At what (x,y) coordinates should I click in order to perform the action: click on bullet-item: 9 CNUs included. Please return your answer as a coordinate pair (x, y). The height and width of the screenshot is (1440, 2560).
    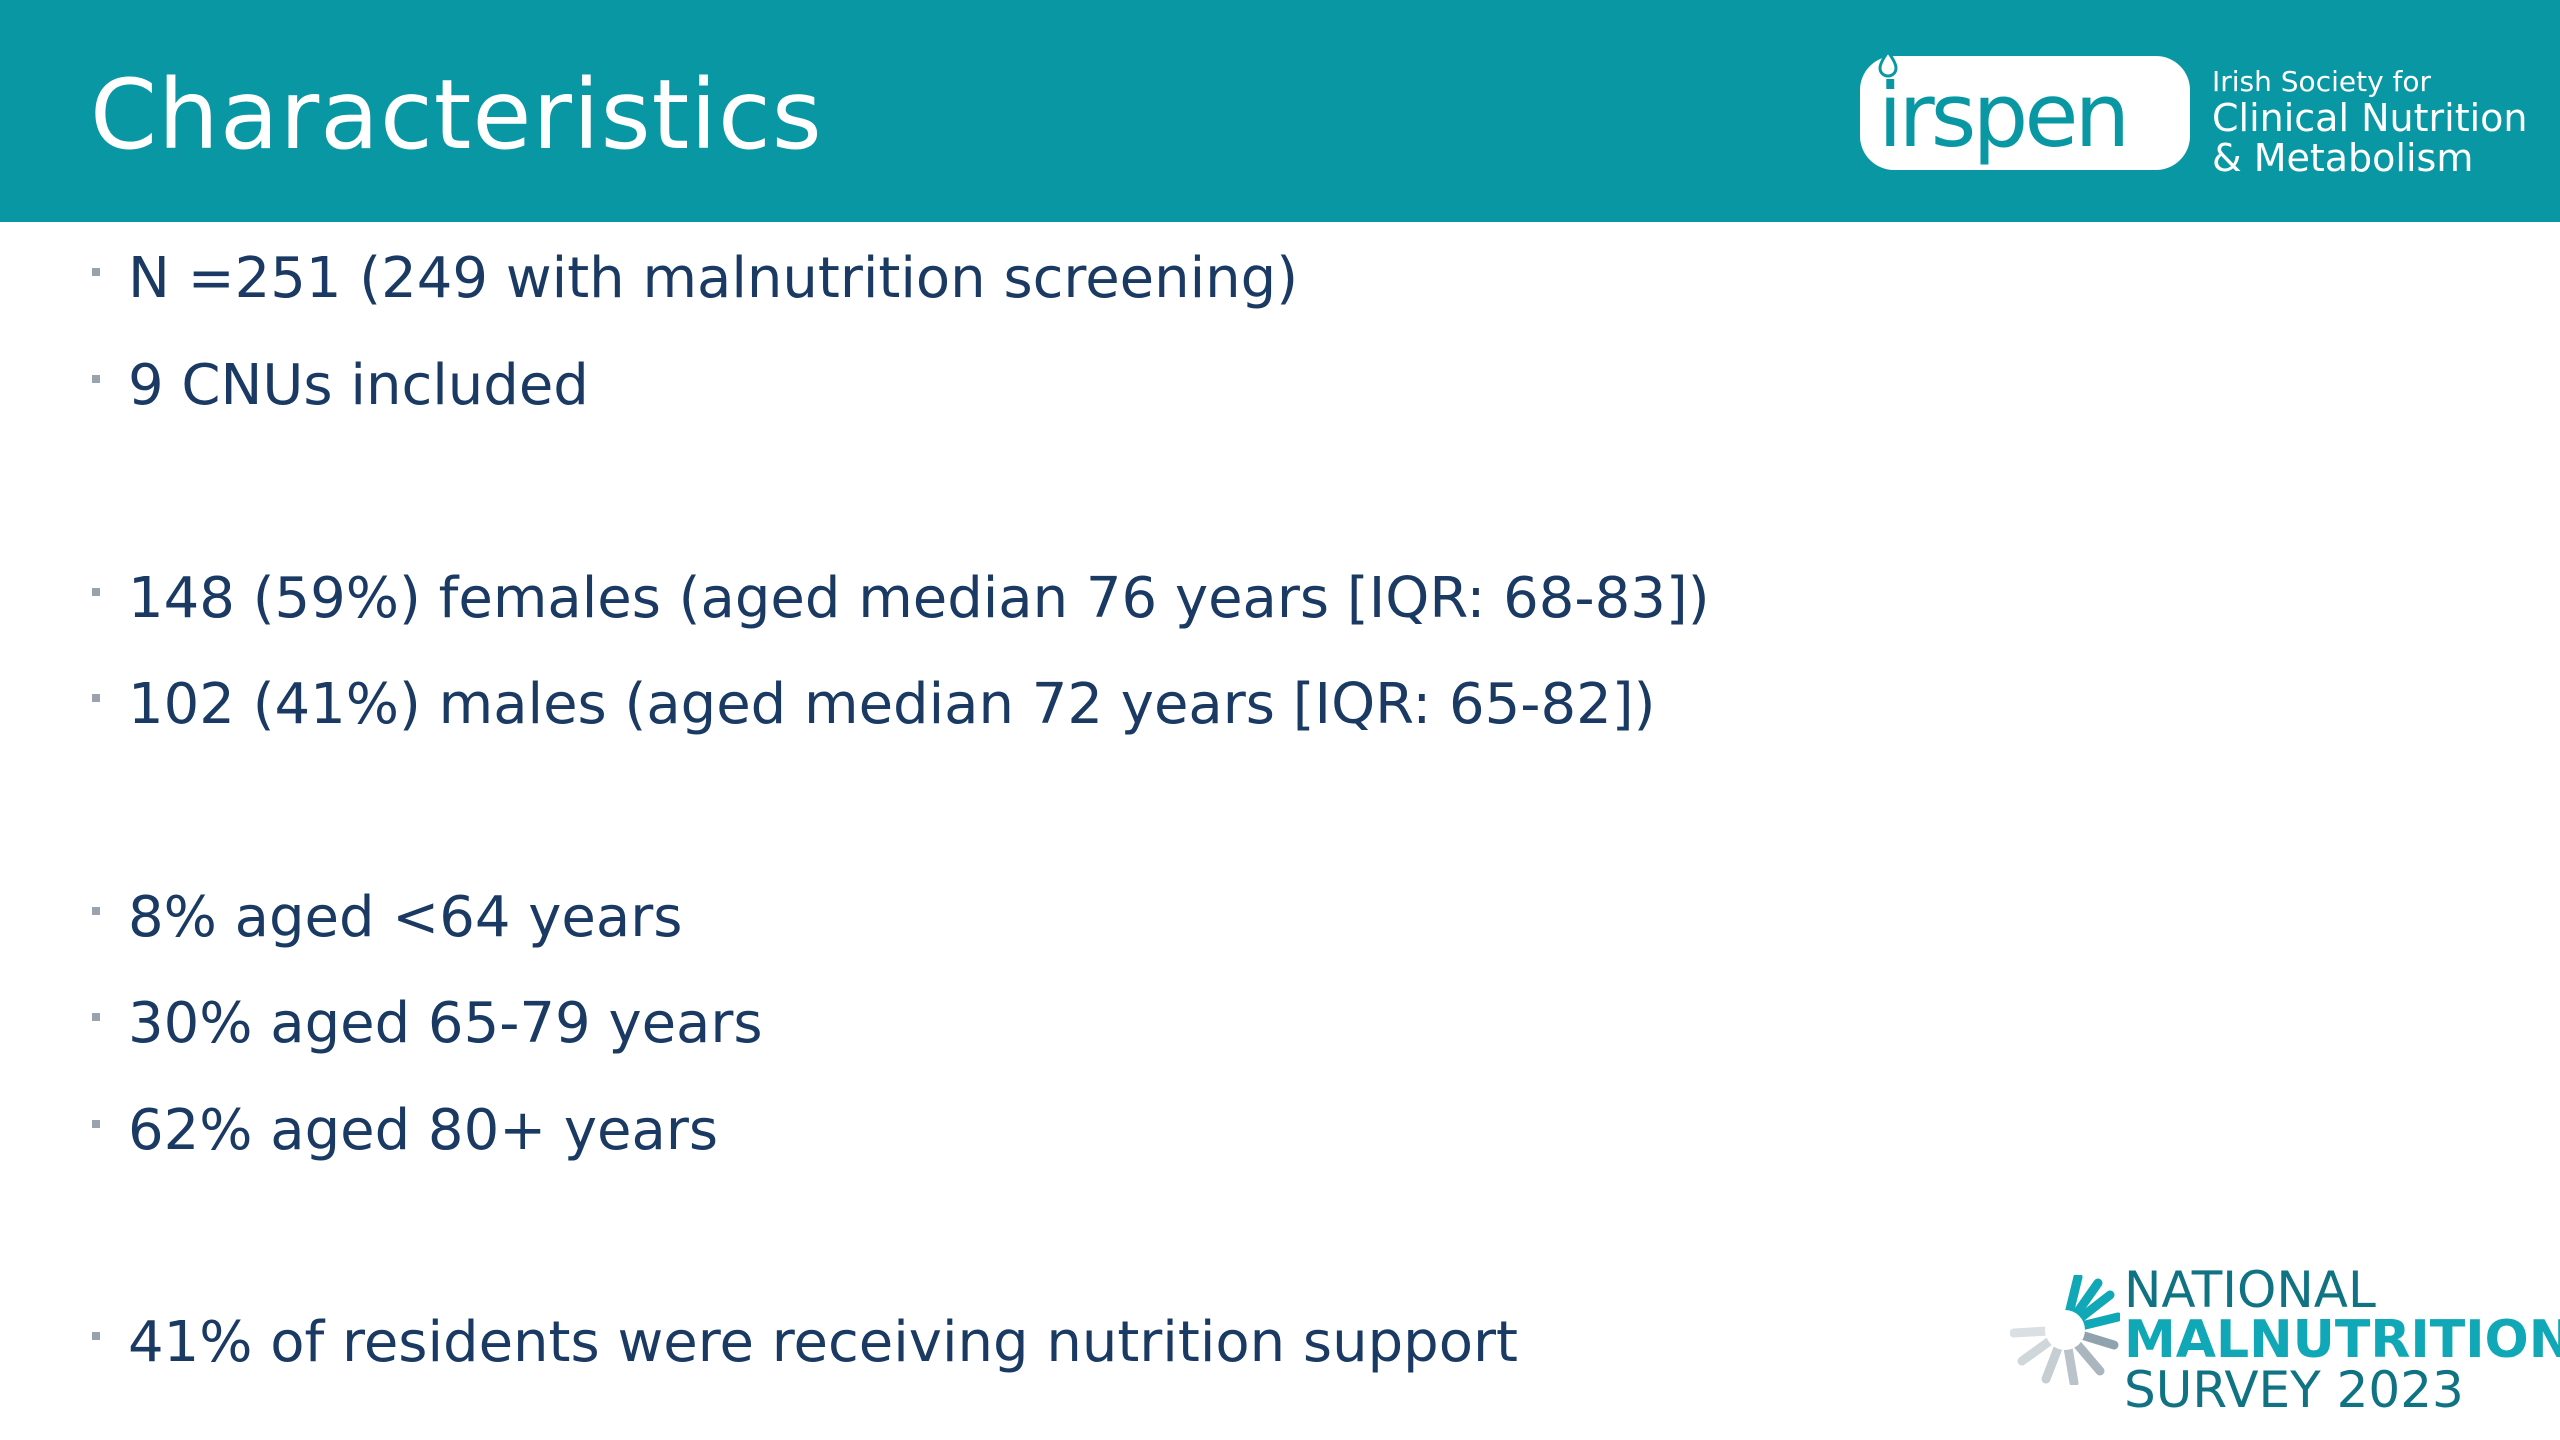
    Looking at the image, I should click on (340, 385).